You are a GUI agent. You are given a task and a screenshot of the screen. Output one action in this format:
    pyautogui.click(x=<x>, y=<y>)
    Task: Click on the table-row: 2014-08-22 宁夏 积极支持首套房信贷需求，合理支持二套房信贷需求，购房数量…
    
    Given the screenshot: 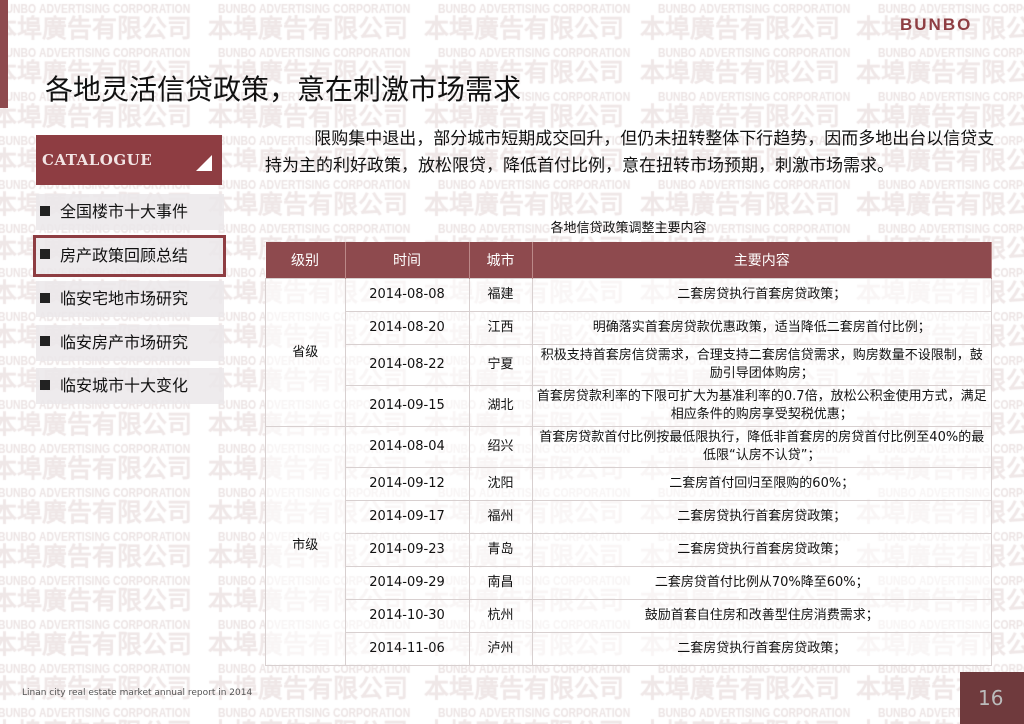 What is the action you would take?
    pyautogui.click(x=629, y=365)
    